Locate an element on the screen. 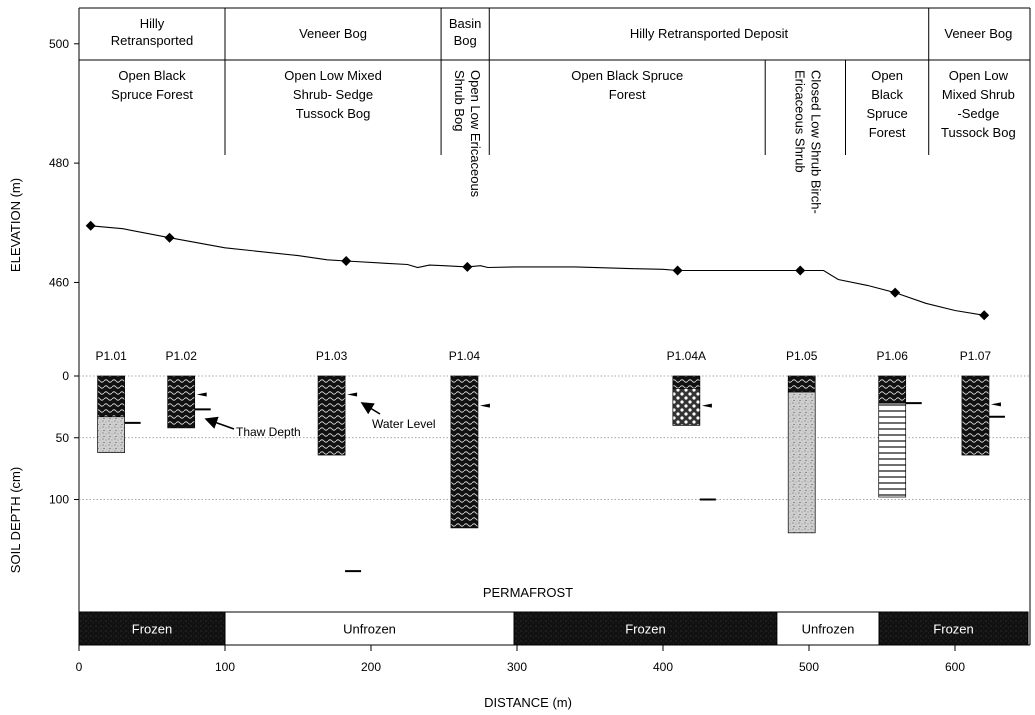 This screenshot has height=715, width=1035. soil-depth-axis-label: SOIL DEPTH (cm) is located at coordinates (15, 520).